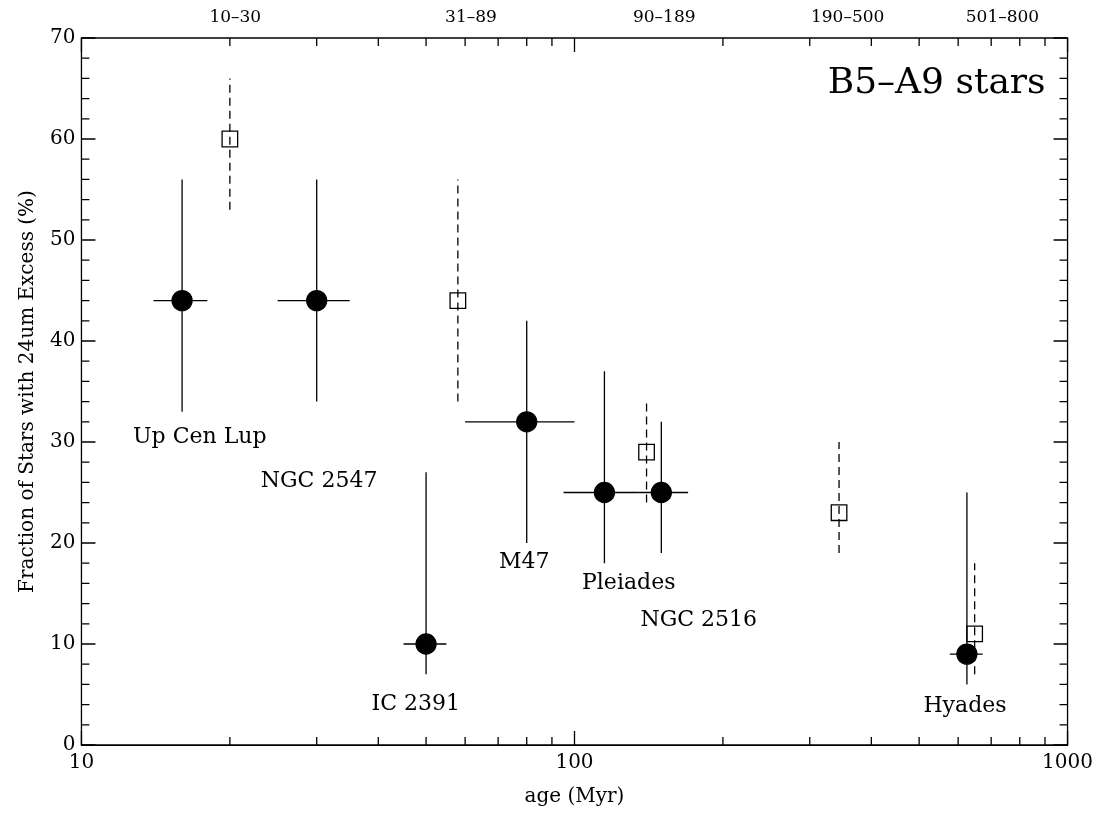 This screenshot has width=1107, height=821. Describe the element at coordinates (319, 480) in the screenshot. I see `annotation: NGC 2547` at that location.